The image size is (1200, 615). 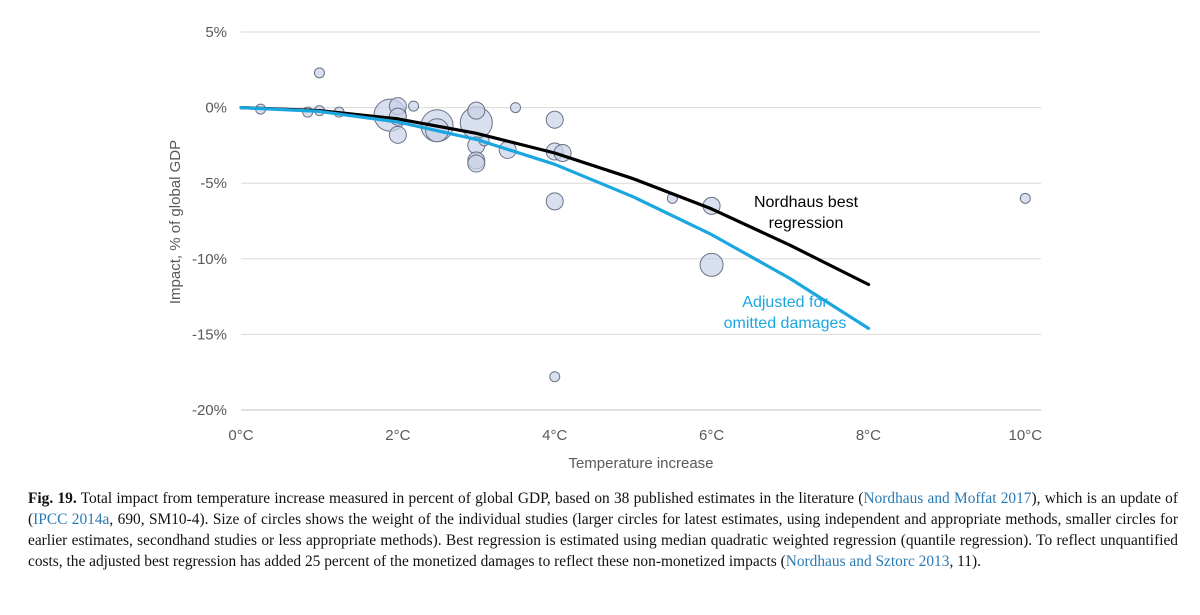 What do you see at coordinates (209, 221) in the screenshot?
I see `y-axis-ticks: 5% 0% -5% -10% -15% -20%` at bounding box center [209, 221].